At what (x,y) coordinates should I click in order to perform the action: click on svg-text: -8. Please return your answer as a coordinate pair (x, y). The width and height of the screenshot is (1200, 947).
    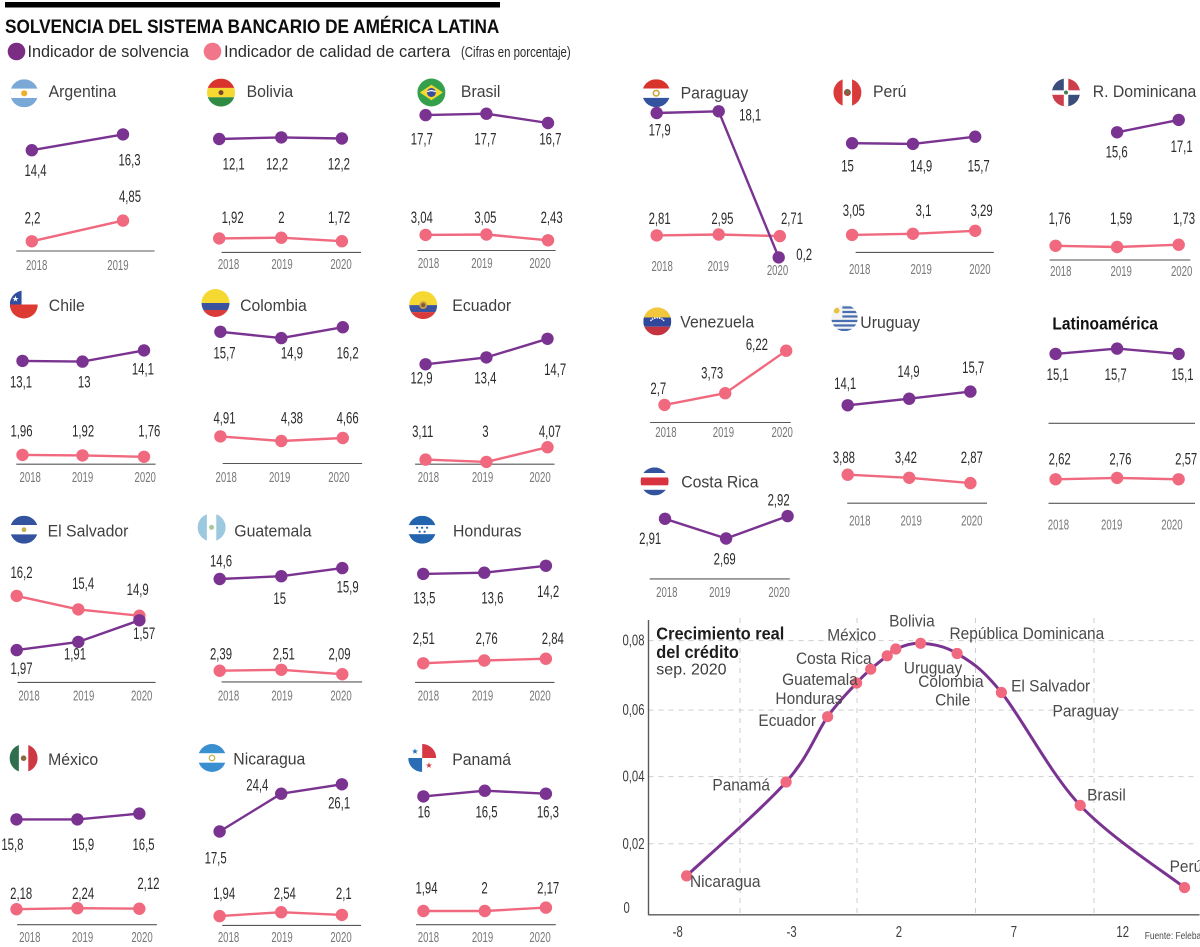
    Looking at the image, I should click on (678, 931).